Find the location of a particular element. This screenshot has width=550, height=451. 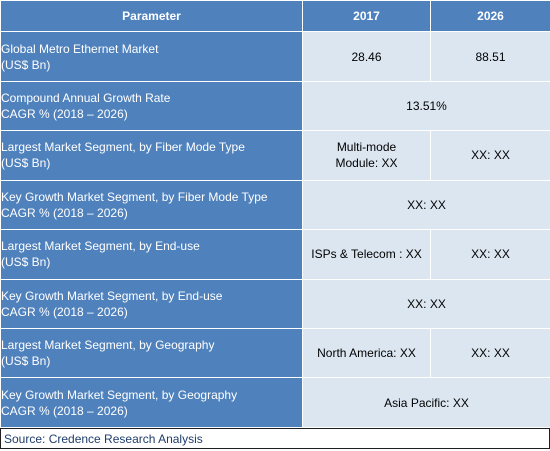

cell-2017-line1: Multi-mode is located at coordinates (366, 147).